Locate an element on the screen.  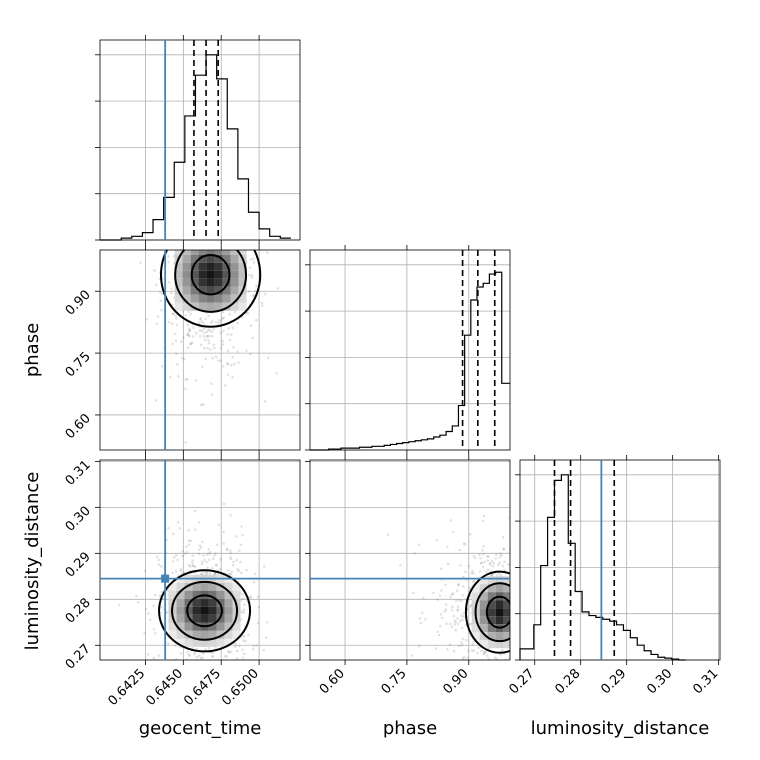
tick-label-y: 0.31 is located at coordinates (78, 473).